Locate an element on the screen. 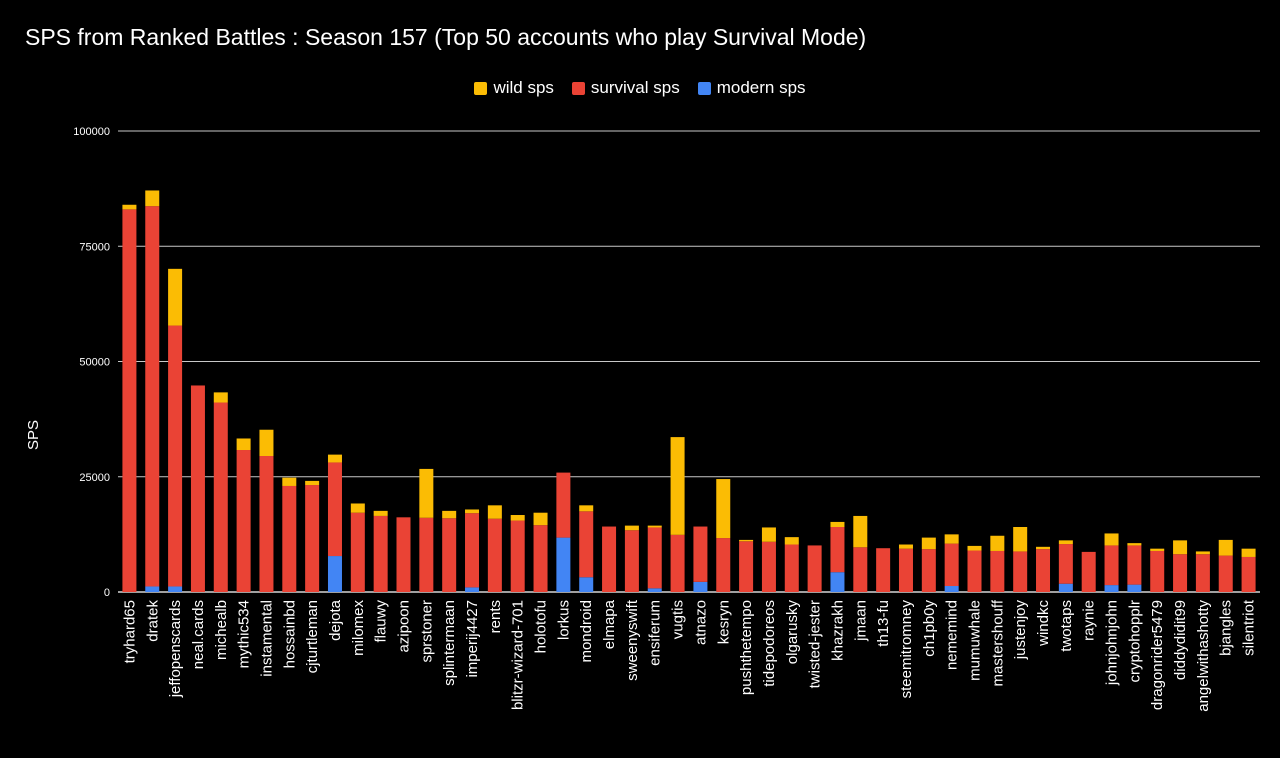 This screenshot has width=1280, height=758. bar-segment-survival-splintermaan is located at coordinates (449, 555).